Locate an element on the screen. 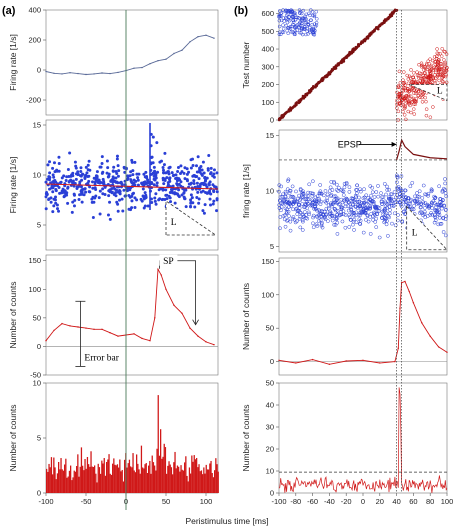  y-tick-label: 150 is located at coordinates (34, 260).